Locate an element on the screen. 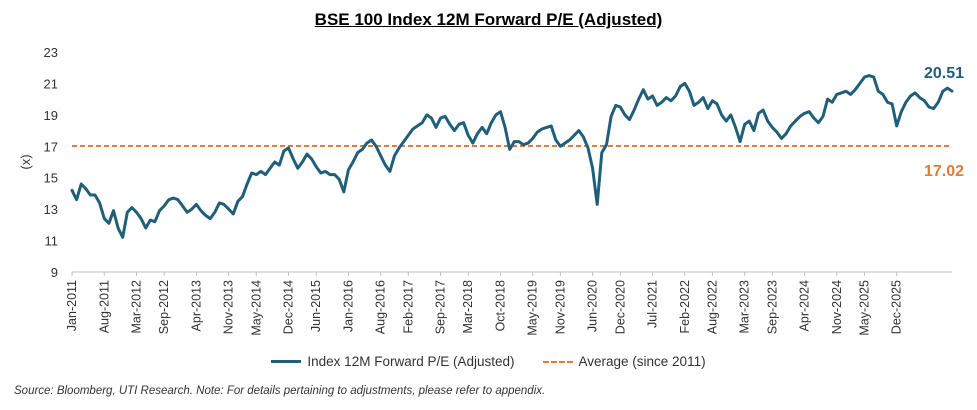 The width and height of the screenshot is (977, 410). x-tick-label: Mar-2018 is located at coordinates (468, 307).